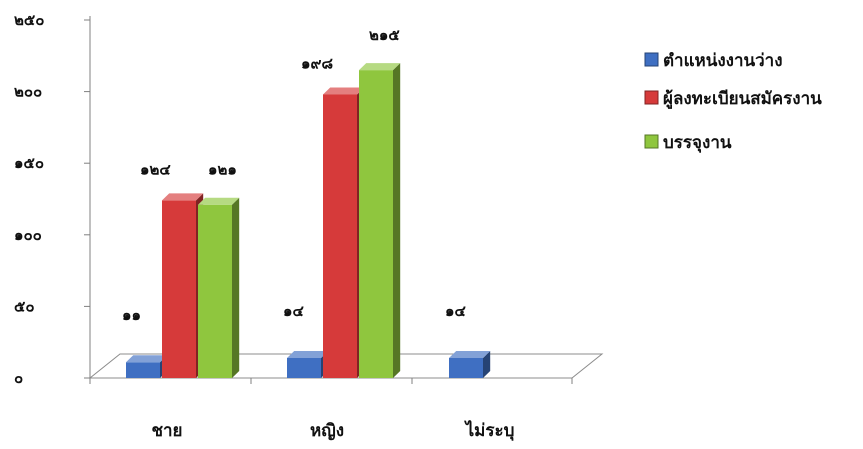  I want to click on y-tick-label: ๕๐, so click(24, 306).